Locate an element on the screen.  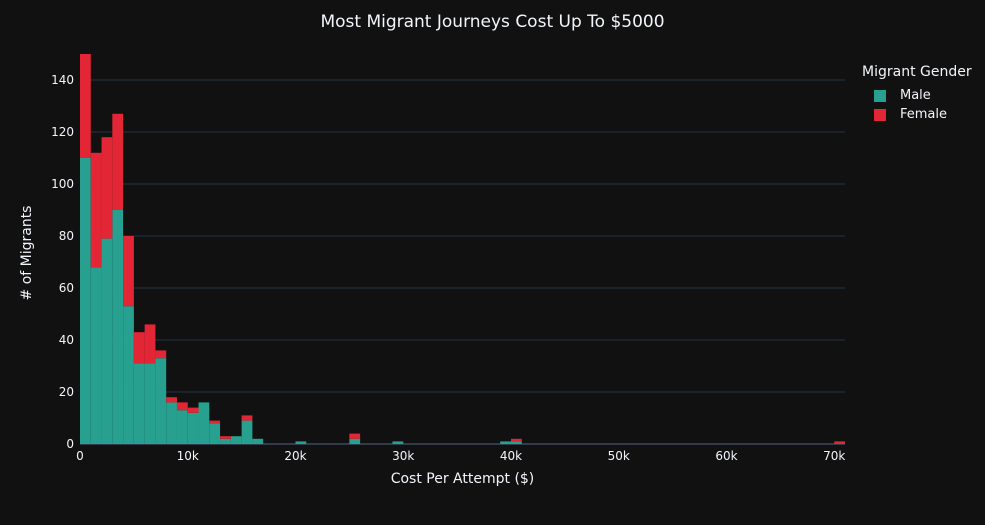
y-tick-label: 40 is located at coordinates (66, 340).